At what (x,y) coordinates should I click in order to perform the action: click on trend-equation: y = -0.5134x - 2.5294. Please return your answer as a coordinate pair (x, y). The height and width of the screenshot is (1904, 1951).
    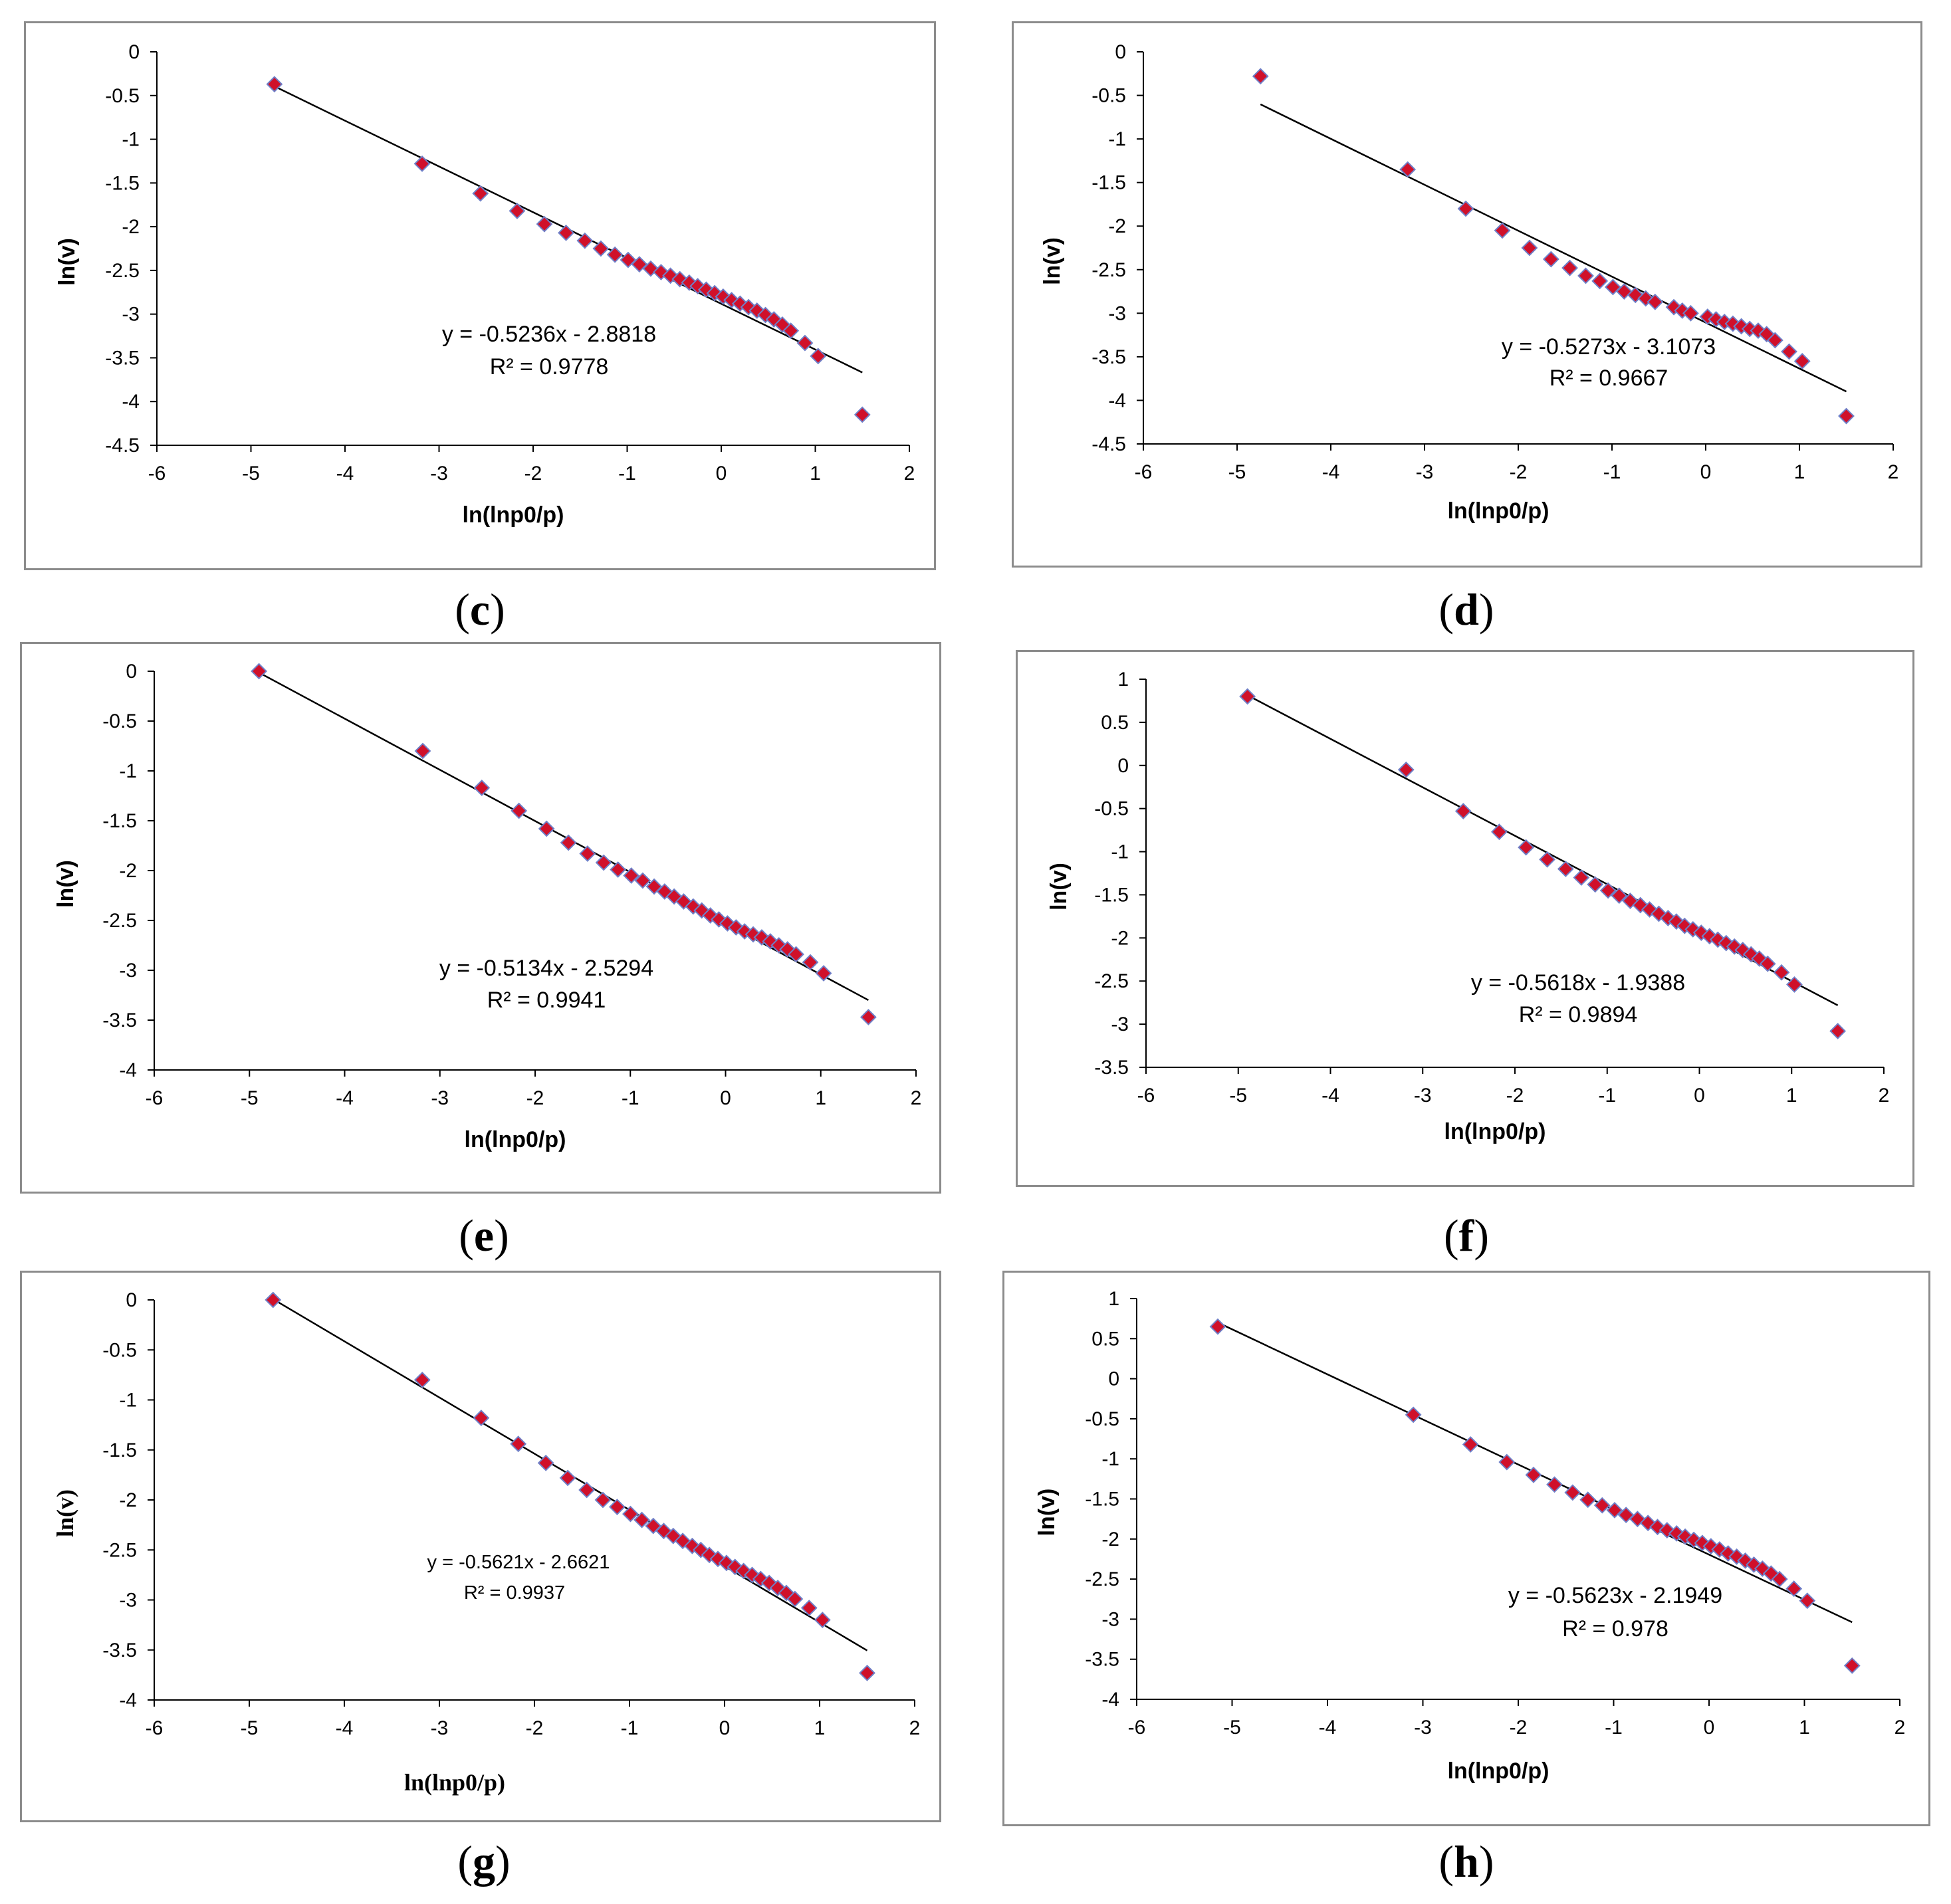
    Looking at the image, I should click on (546, 969).